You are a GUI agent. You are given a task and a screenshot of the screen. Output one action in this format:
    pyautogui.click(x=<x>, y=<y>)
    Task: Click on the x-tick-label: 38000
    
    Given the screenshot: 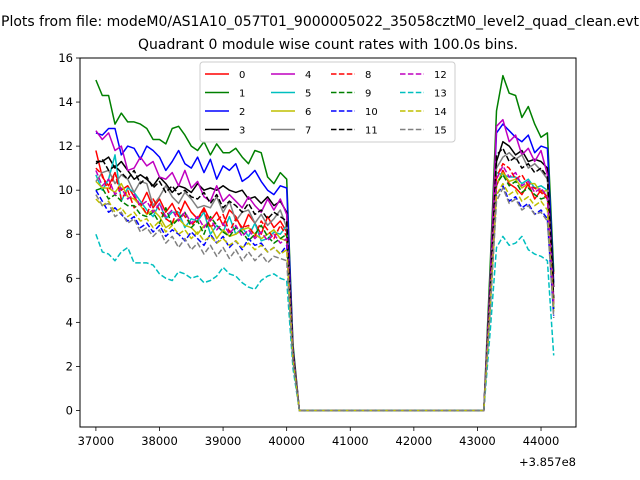 What is the action you would take?
    pyautogui.click(x=159, y=441)
    